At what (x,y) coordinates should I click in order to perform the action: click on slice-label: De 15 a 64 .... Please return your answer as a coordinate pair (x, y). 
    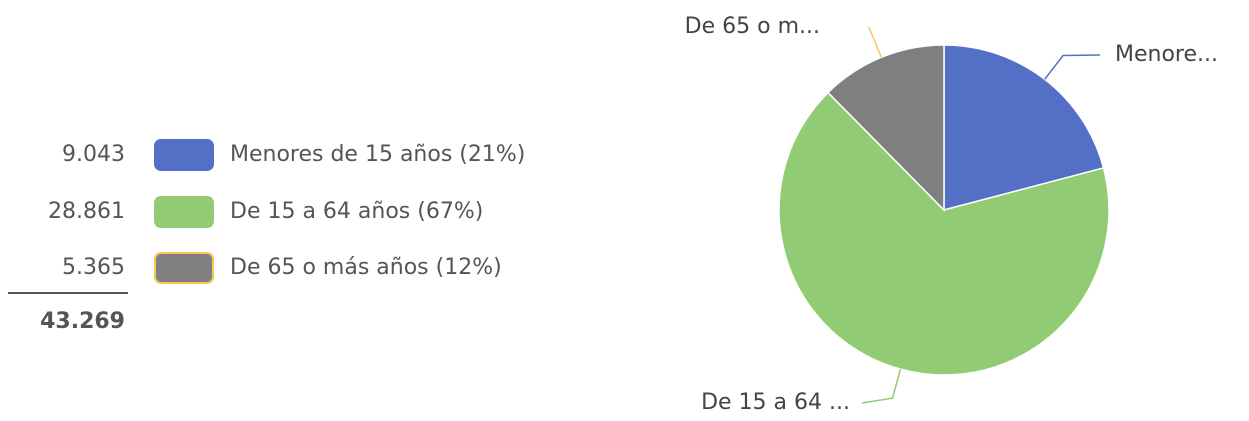
    Looking at the image, I should click on (775, 402).